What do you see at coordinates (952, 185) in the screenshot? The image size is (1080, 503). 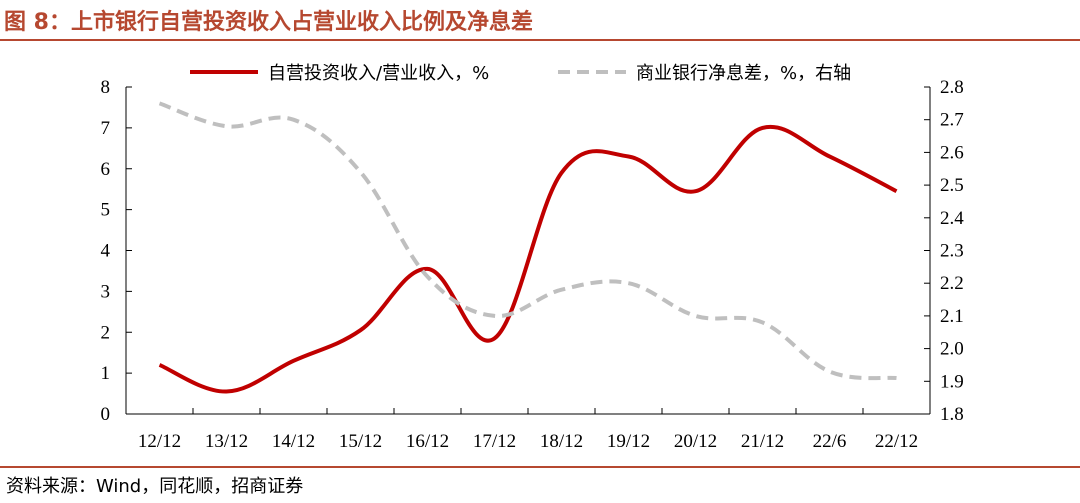 I see `right-tick-label: 2.5` at bounding box center [952, 185].